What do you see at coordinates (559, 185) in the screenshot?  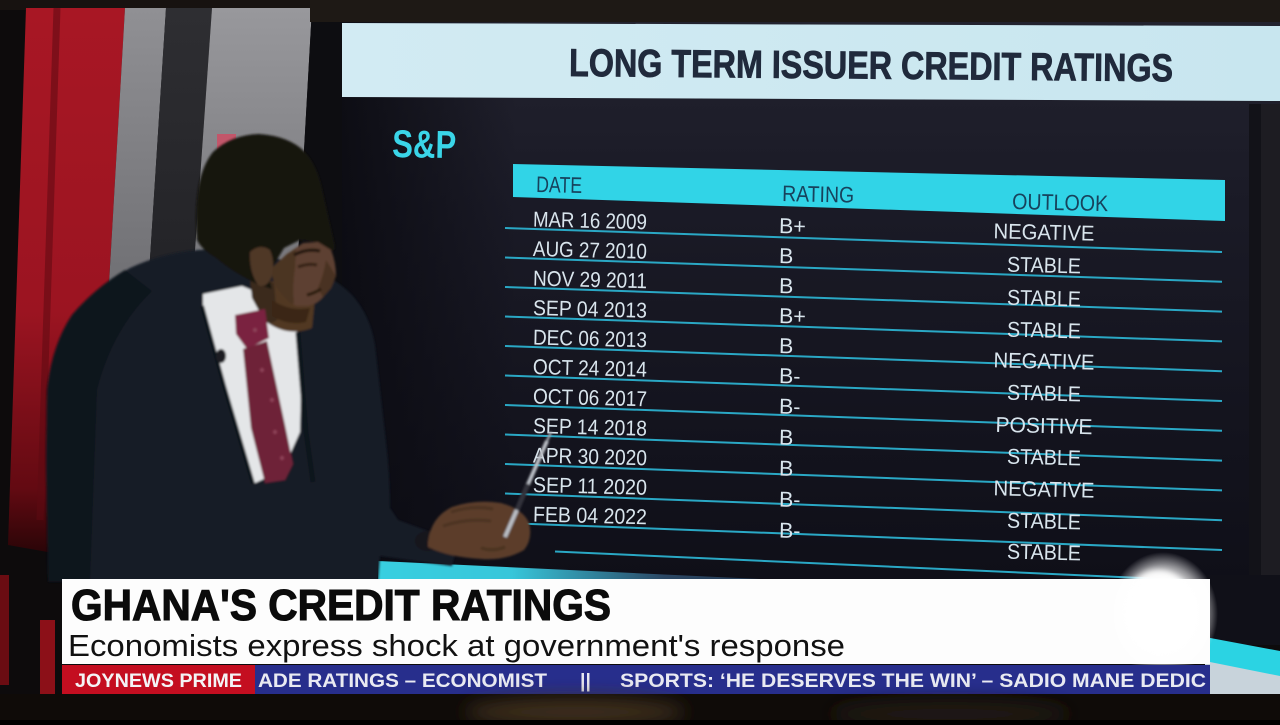 I see `svg-text: DATE` at bounding box center [559, 185].